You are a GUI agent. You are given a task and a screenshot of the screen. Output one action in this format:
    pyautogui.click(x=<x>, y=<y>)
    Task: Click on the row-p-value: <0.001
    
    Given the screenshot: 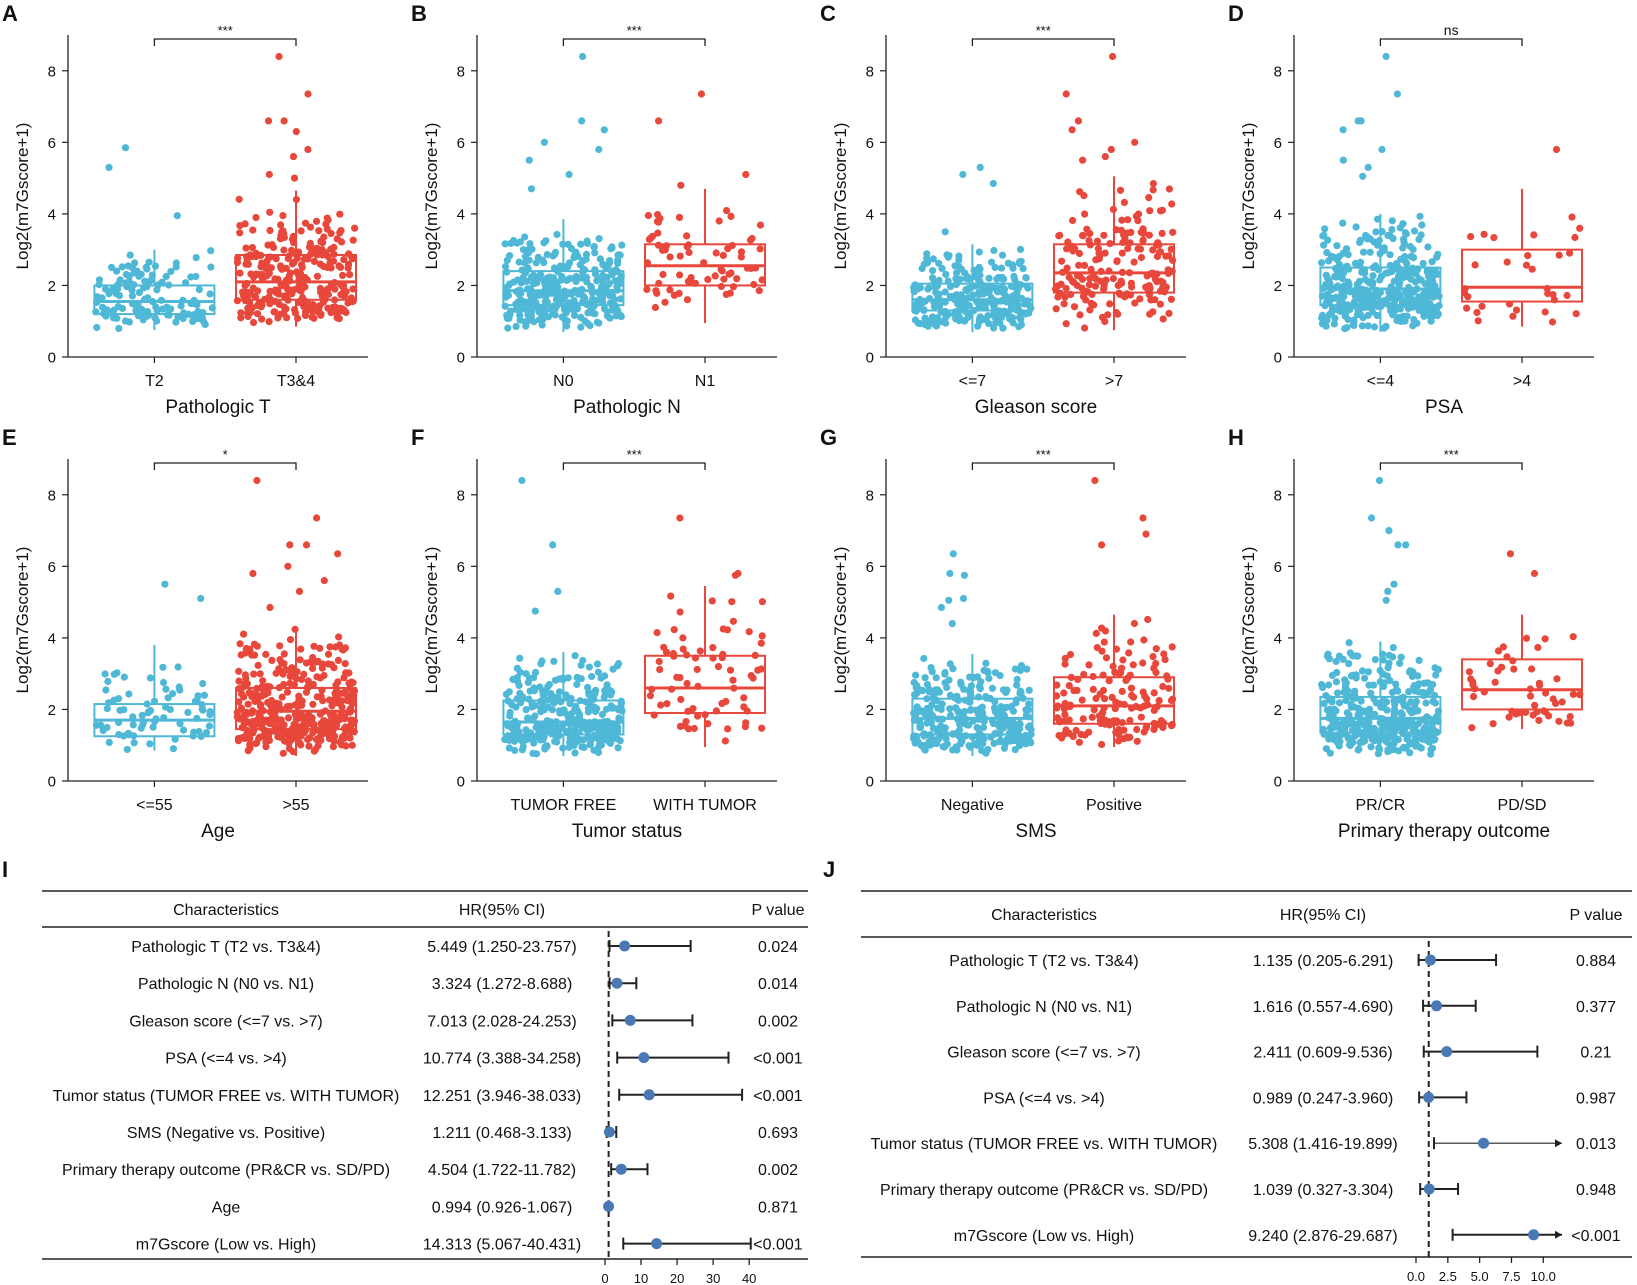 What is the action you would take?
    pyautogui.click(x=777, y=1096)
    